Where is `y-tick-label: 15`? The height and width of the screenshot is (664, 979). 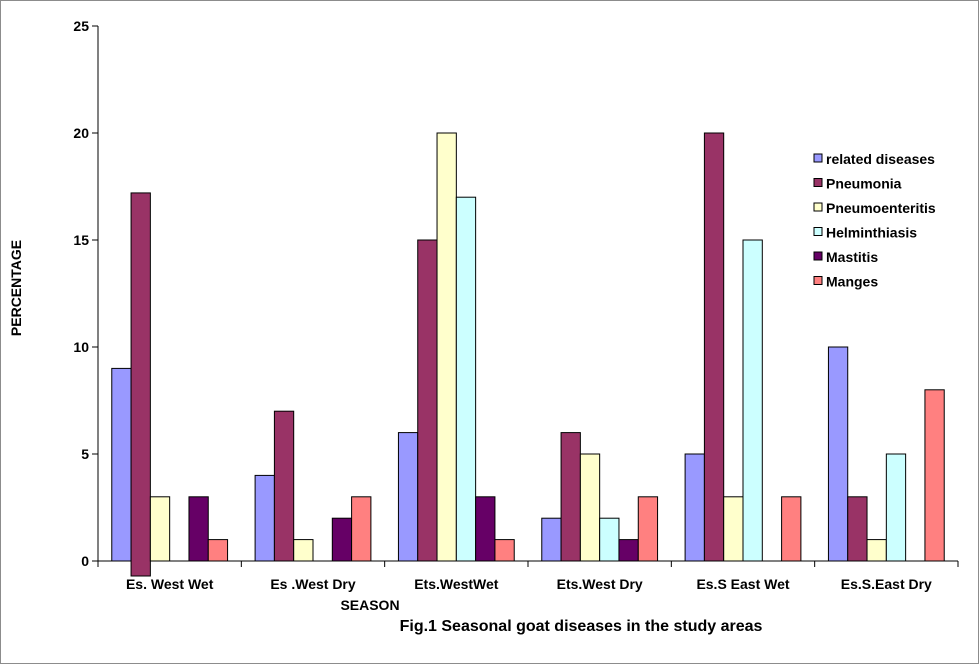
y-tick-label: 15 is located at coordinates (81, 240).